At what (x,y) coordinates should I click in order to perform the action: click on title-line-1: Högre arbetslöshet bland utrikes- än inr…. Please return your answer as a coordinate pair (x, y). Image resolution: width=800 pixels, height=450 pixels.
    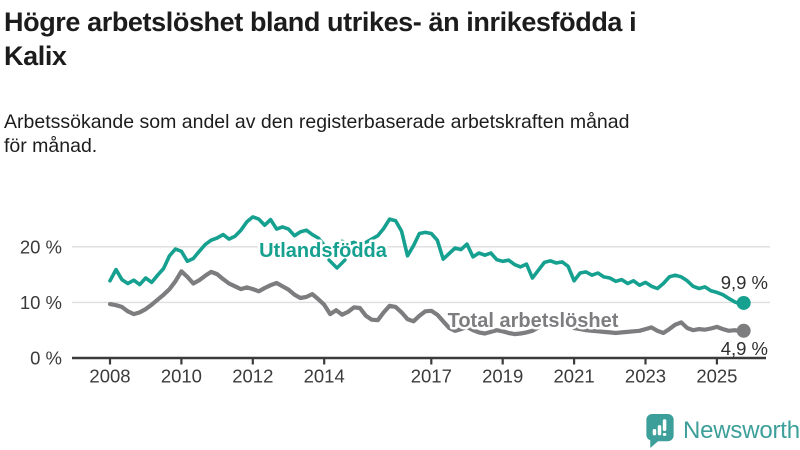
    Looking at the image, I should click on (320, 22).